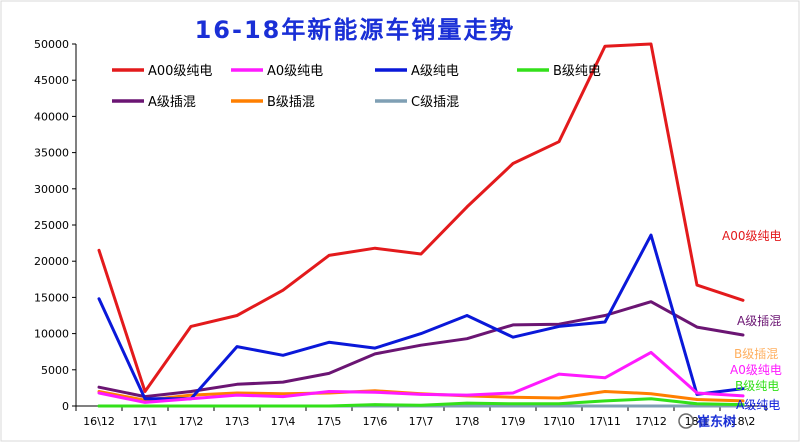 The image size is (800, 442). What do you see at coordinates (51, 261) in the screenshot?
I see `y-tick-label: 20000` at bounding box center [51, 261].